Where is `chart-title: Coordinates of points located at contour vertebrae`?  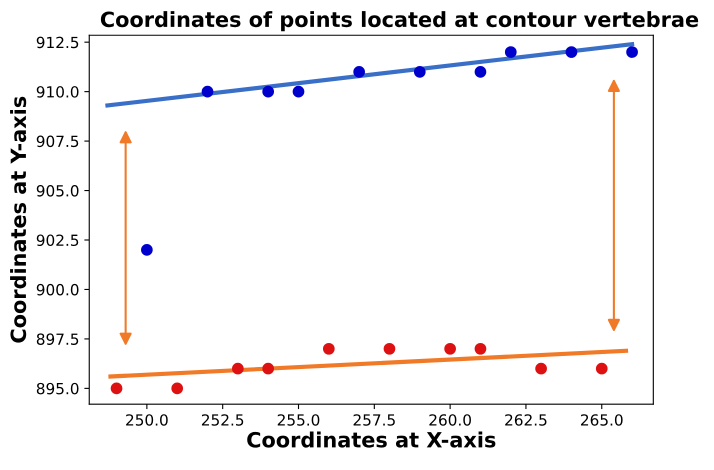
chart-title: Coordinates of points located at contour vertebrae is located at coordinates (399, 21).